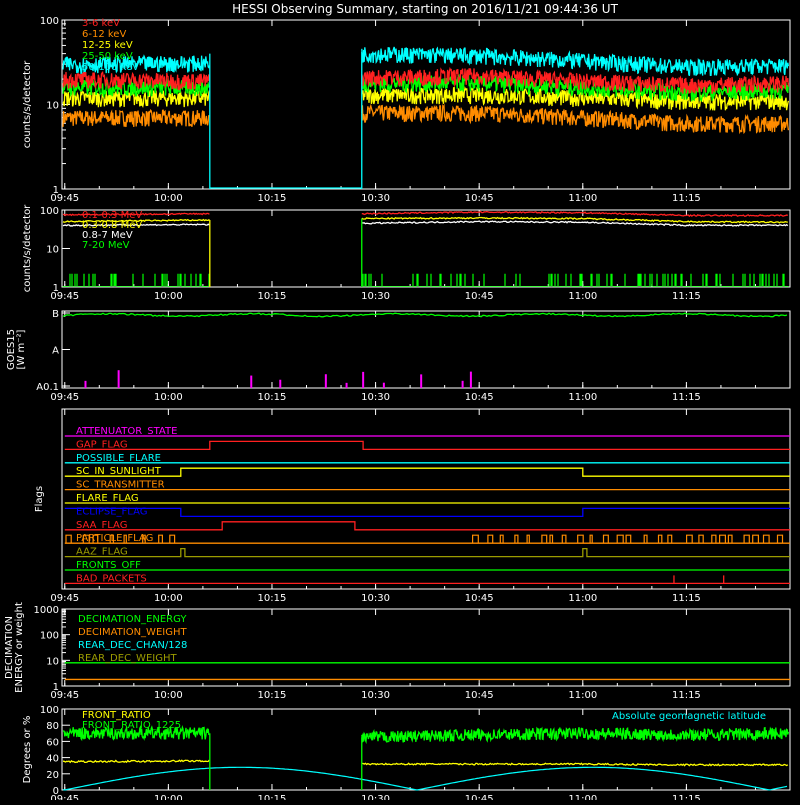 The width and height of the screenshot is (800, 805). Describe the element at coordinates (102, 444) in the screenshot. I see `flag-label: GAP_FLAG` at that location.